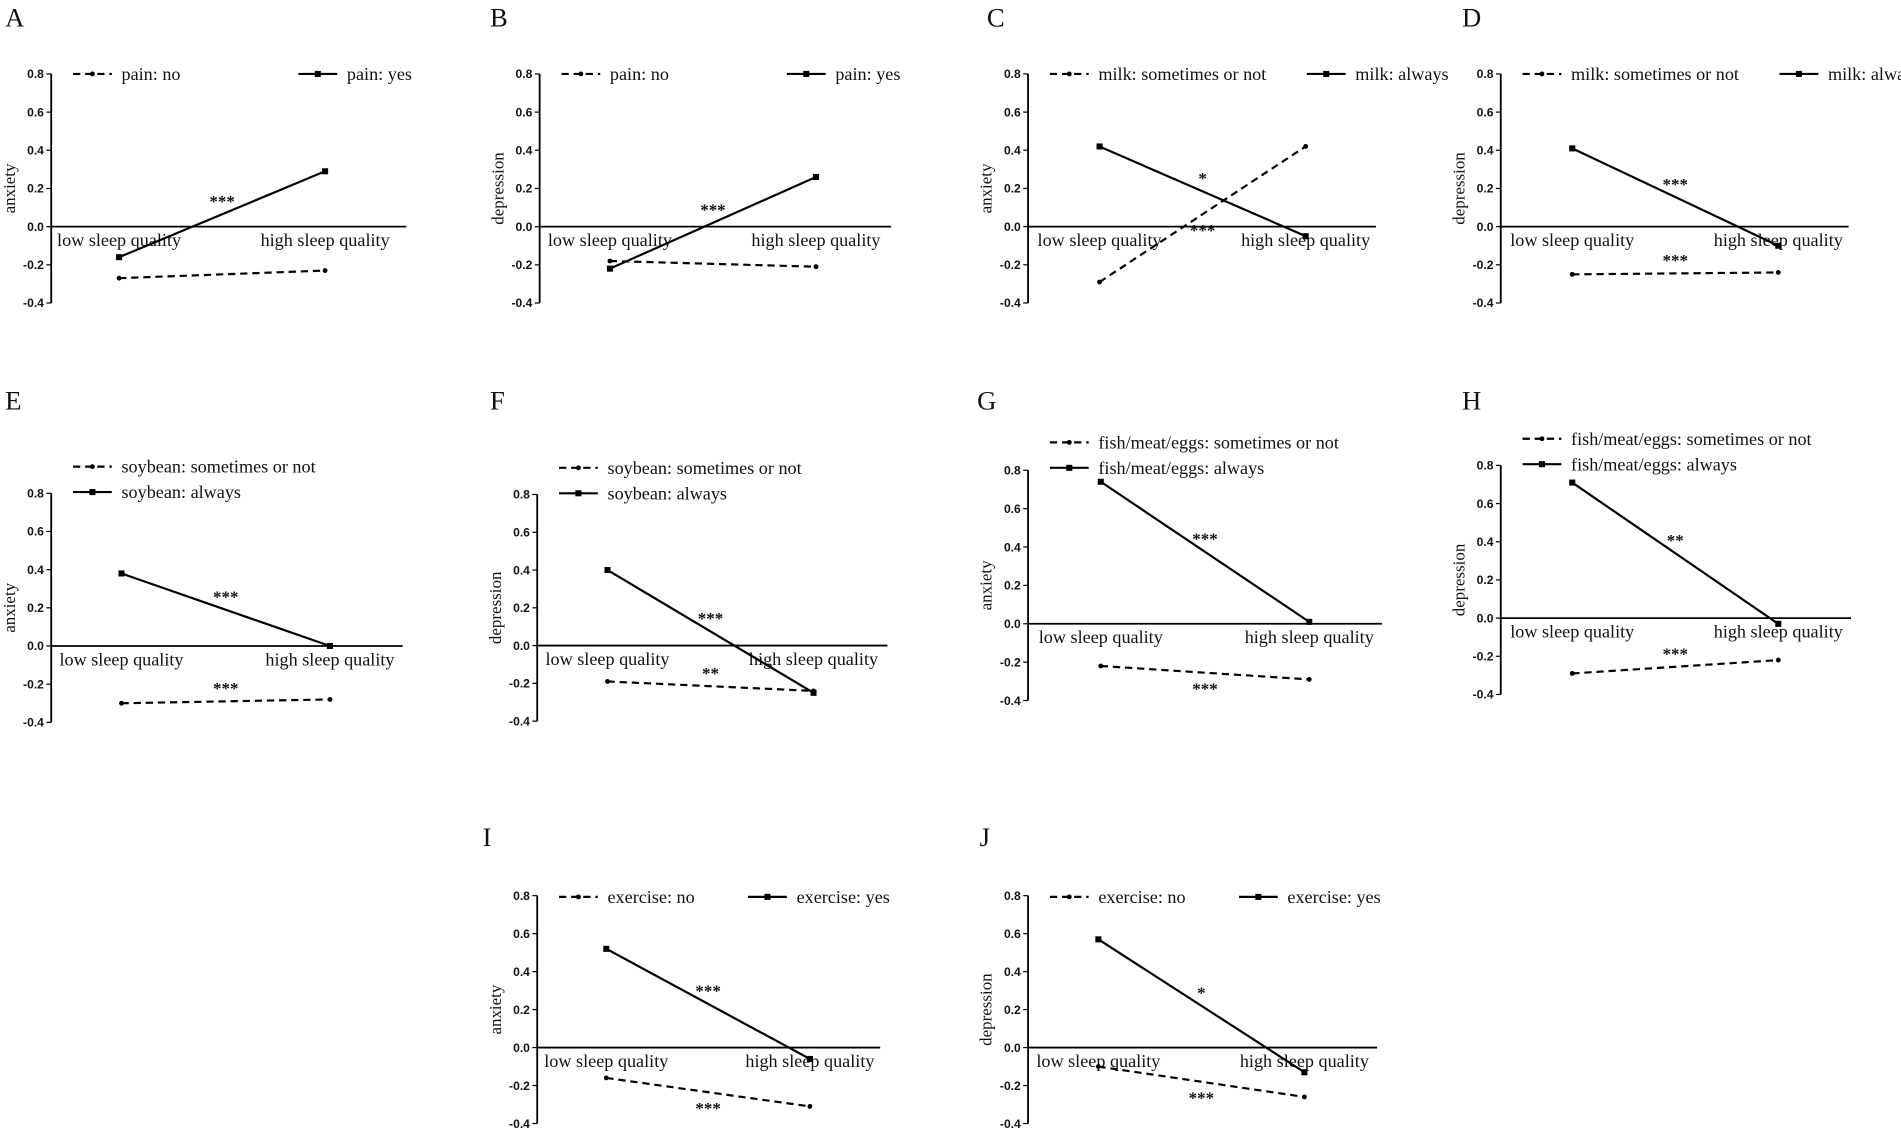  What do you see at coordinates (1691, 439) in the screenshot?
I see `legend-label: fish/meat/eggs: sometimes or not` at bounding box center [1691, 439].